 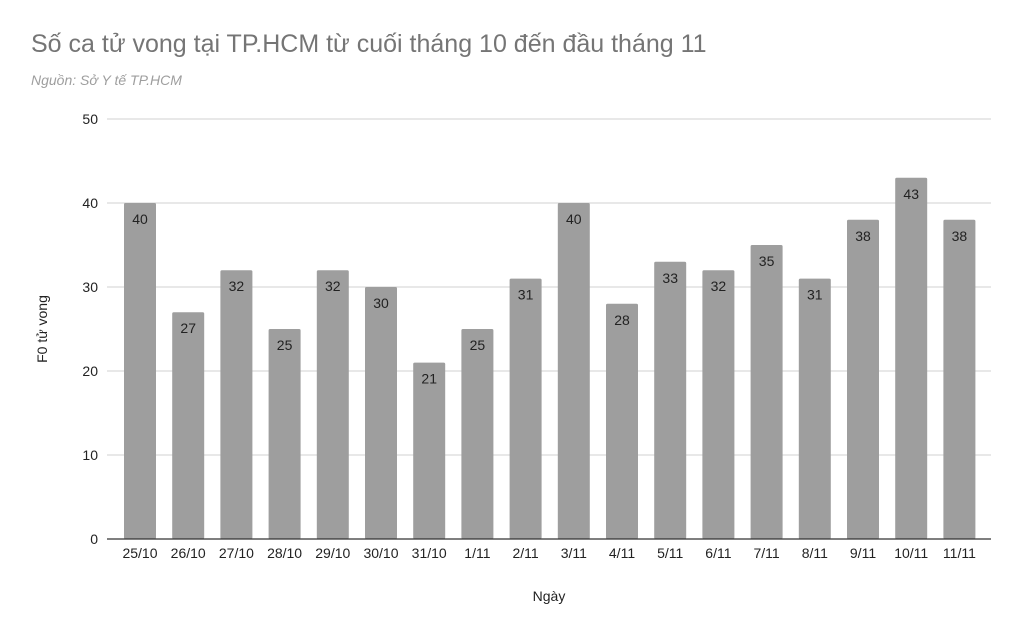 What do you see at coordinates (670, 553) in the screenshot?
I see `x-tick-label: 5/11` at bounding box center [670, 553].